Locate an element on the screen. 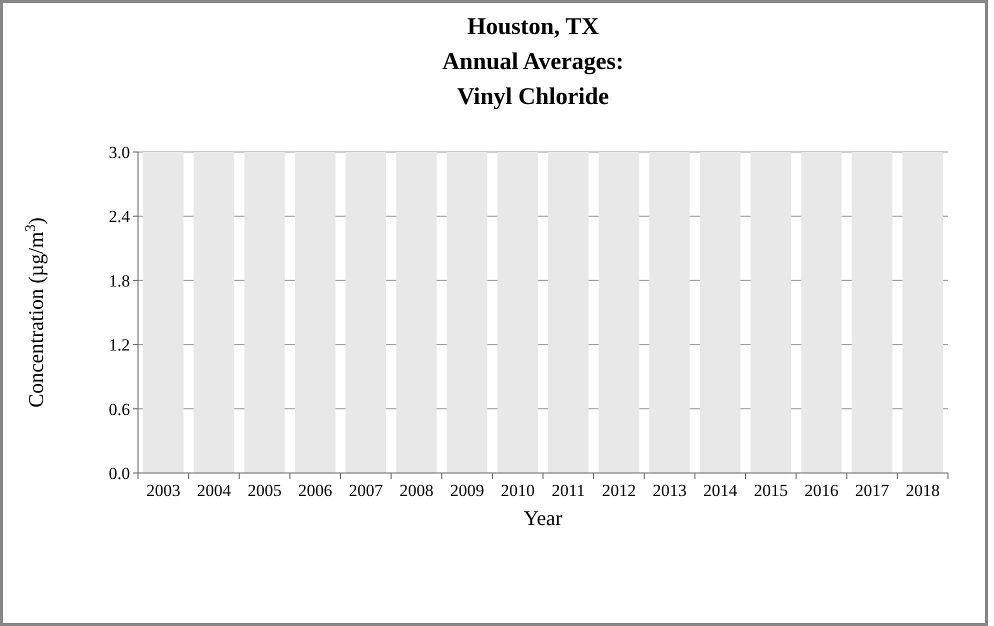  x-tick-label: 2010 is located at coordinates (517, 490).